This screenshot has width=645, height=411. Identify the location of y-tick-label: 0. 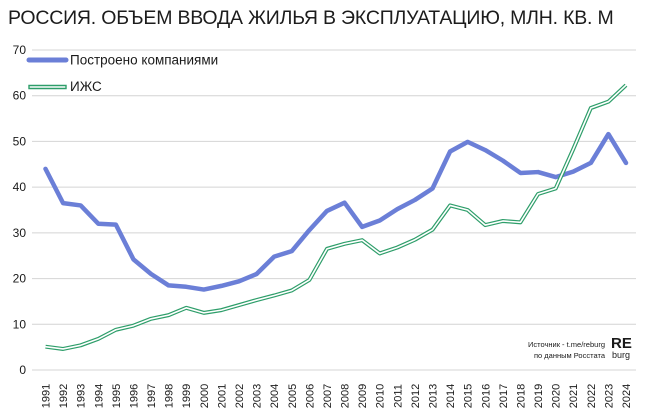
(22, 370).